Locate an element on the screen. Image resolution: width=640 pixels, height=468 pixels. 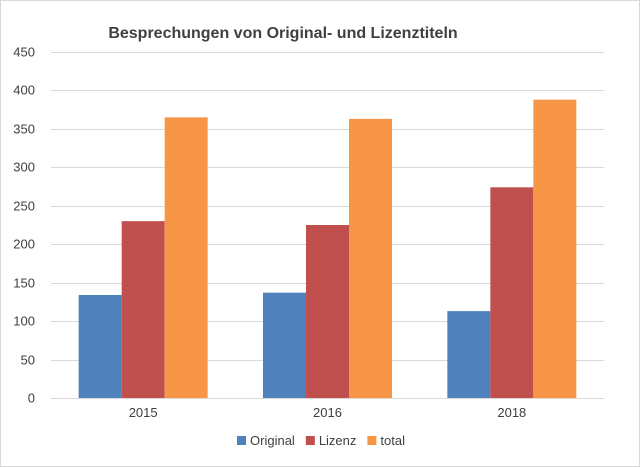
y-tick-label: 50 is located at coordinates (28, 360).